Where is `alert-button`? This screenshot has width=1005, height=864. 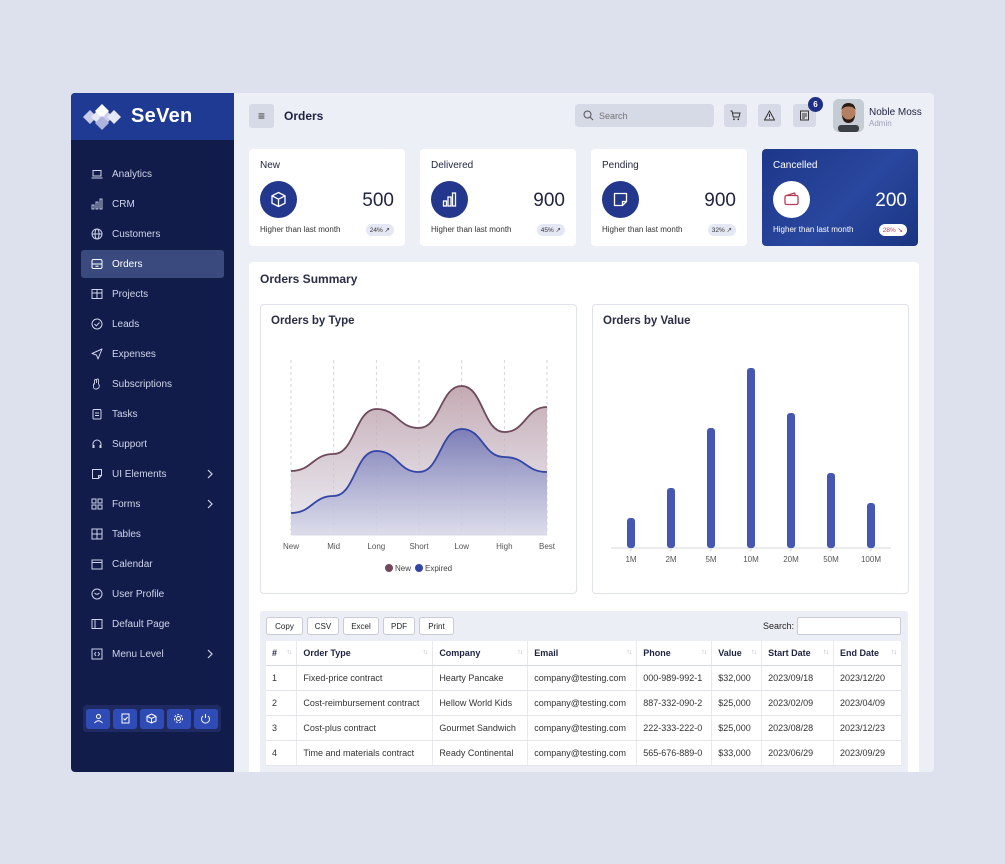
alert-button is located at coordinates (769, 115).